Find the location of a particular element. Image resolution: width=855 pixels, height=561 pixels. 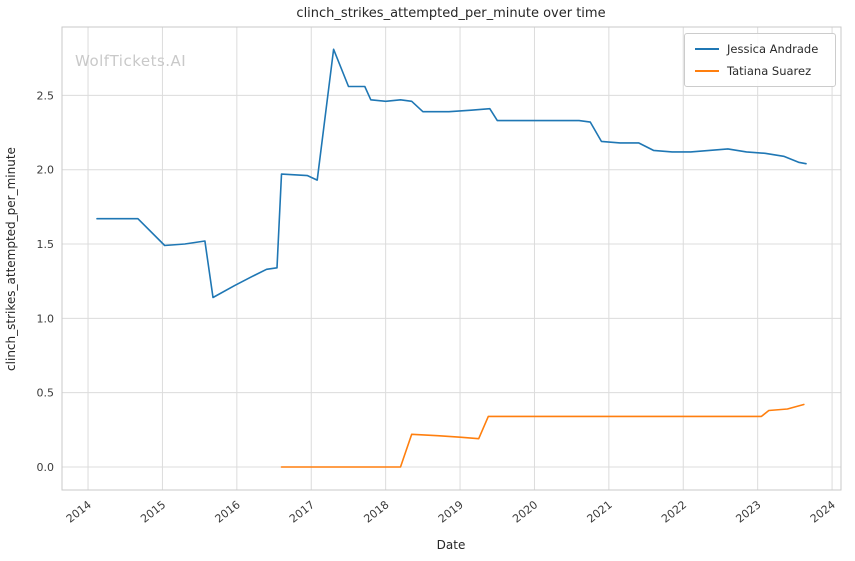

svg-text: 2.0 is located at coordinates (46, 170).